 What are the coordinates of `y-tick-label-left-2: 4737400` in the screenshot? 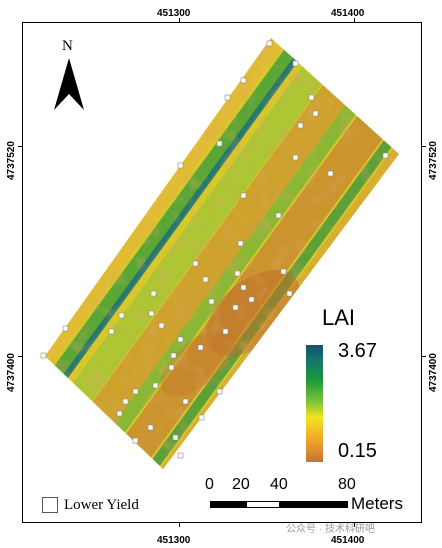 It's located at (11, 372).